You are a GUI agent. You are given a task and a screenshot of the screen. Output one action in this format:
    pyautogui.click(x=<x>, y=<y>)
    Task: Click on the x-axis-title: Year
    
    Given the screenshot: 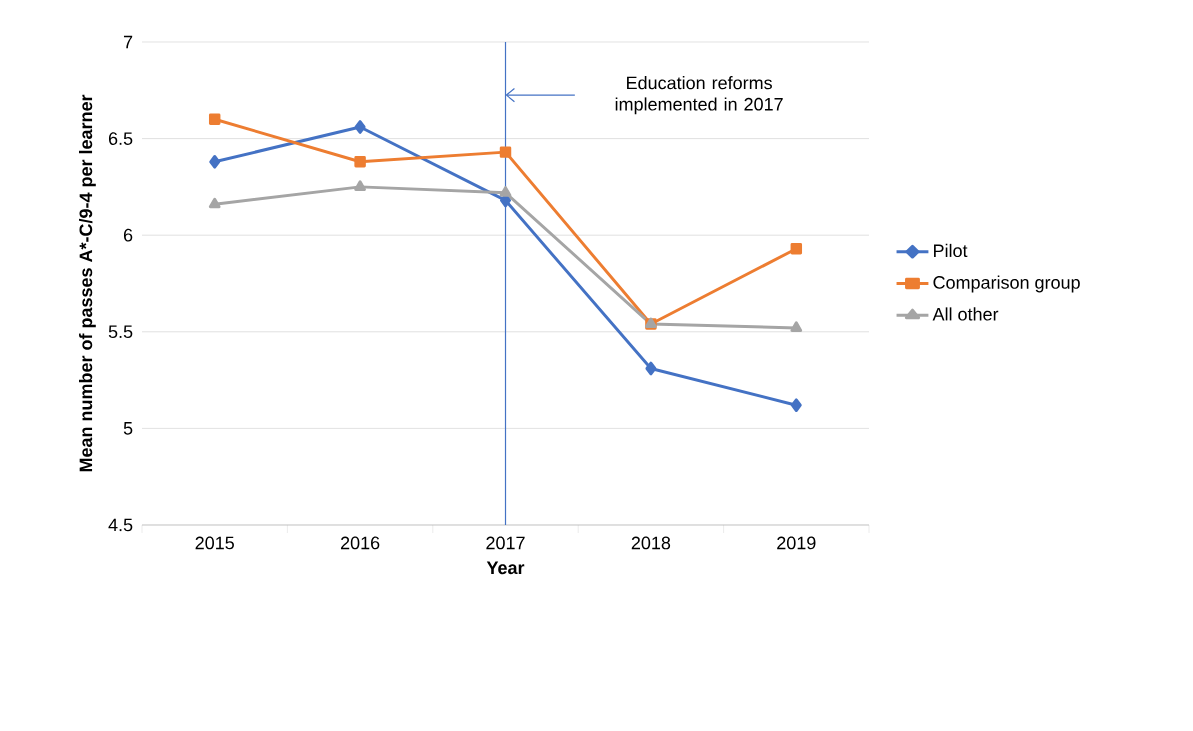 What is the action you would take?
    pyautogui.click(x=505, y=568)
    